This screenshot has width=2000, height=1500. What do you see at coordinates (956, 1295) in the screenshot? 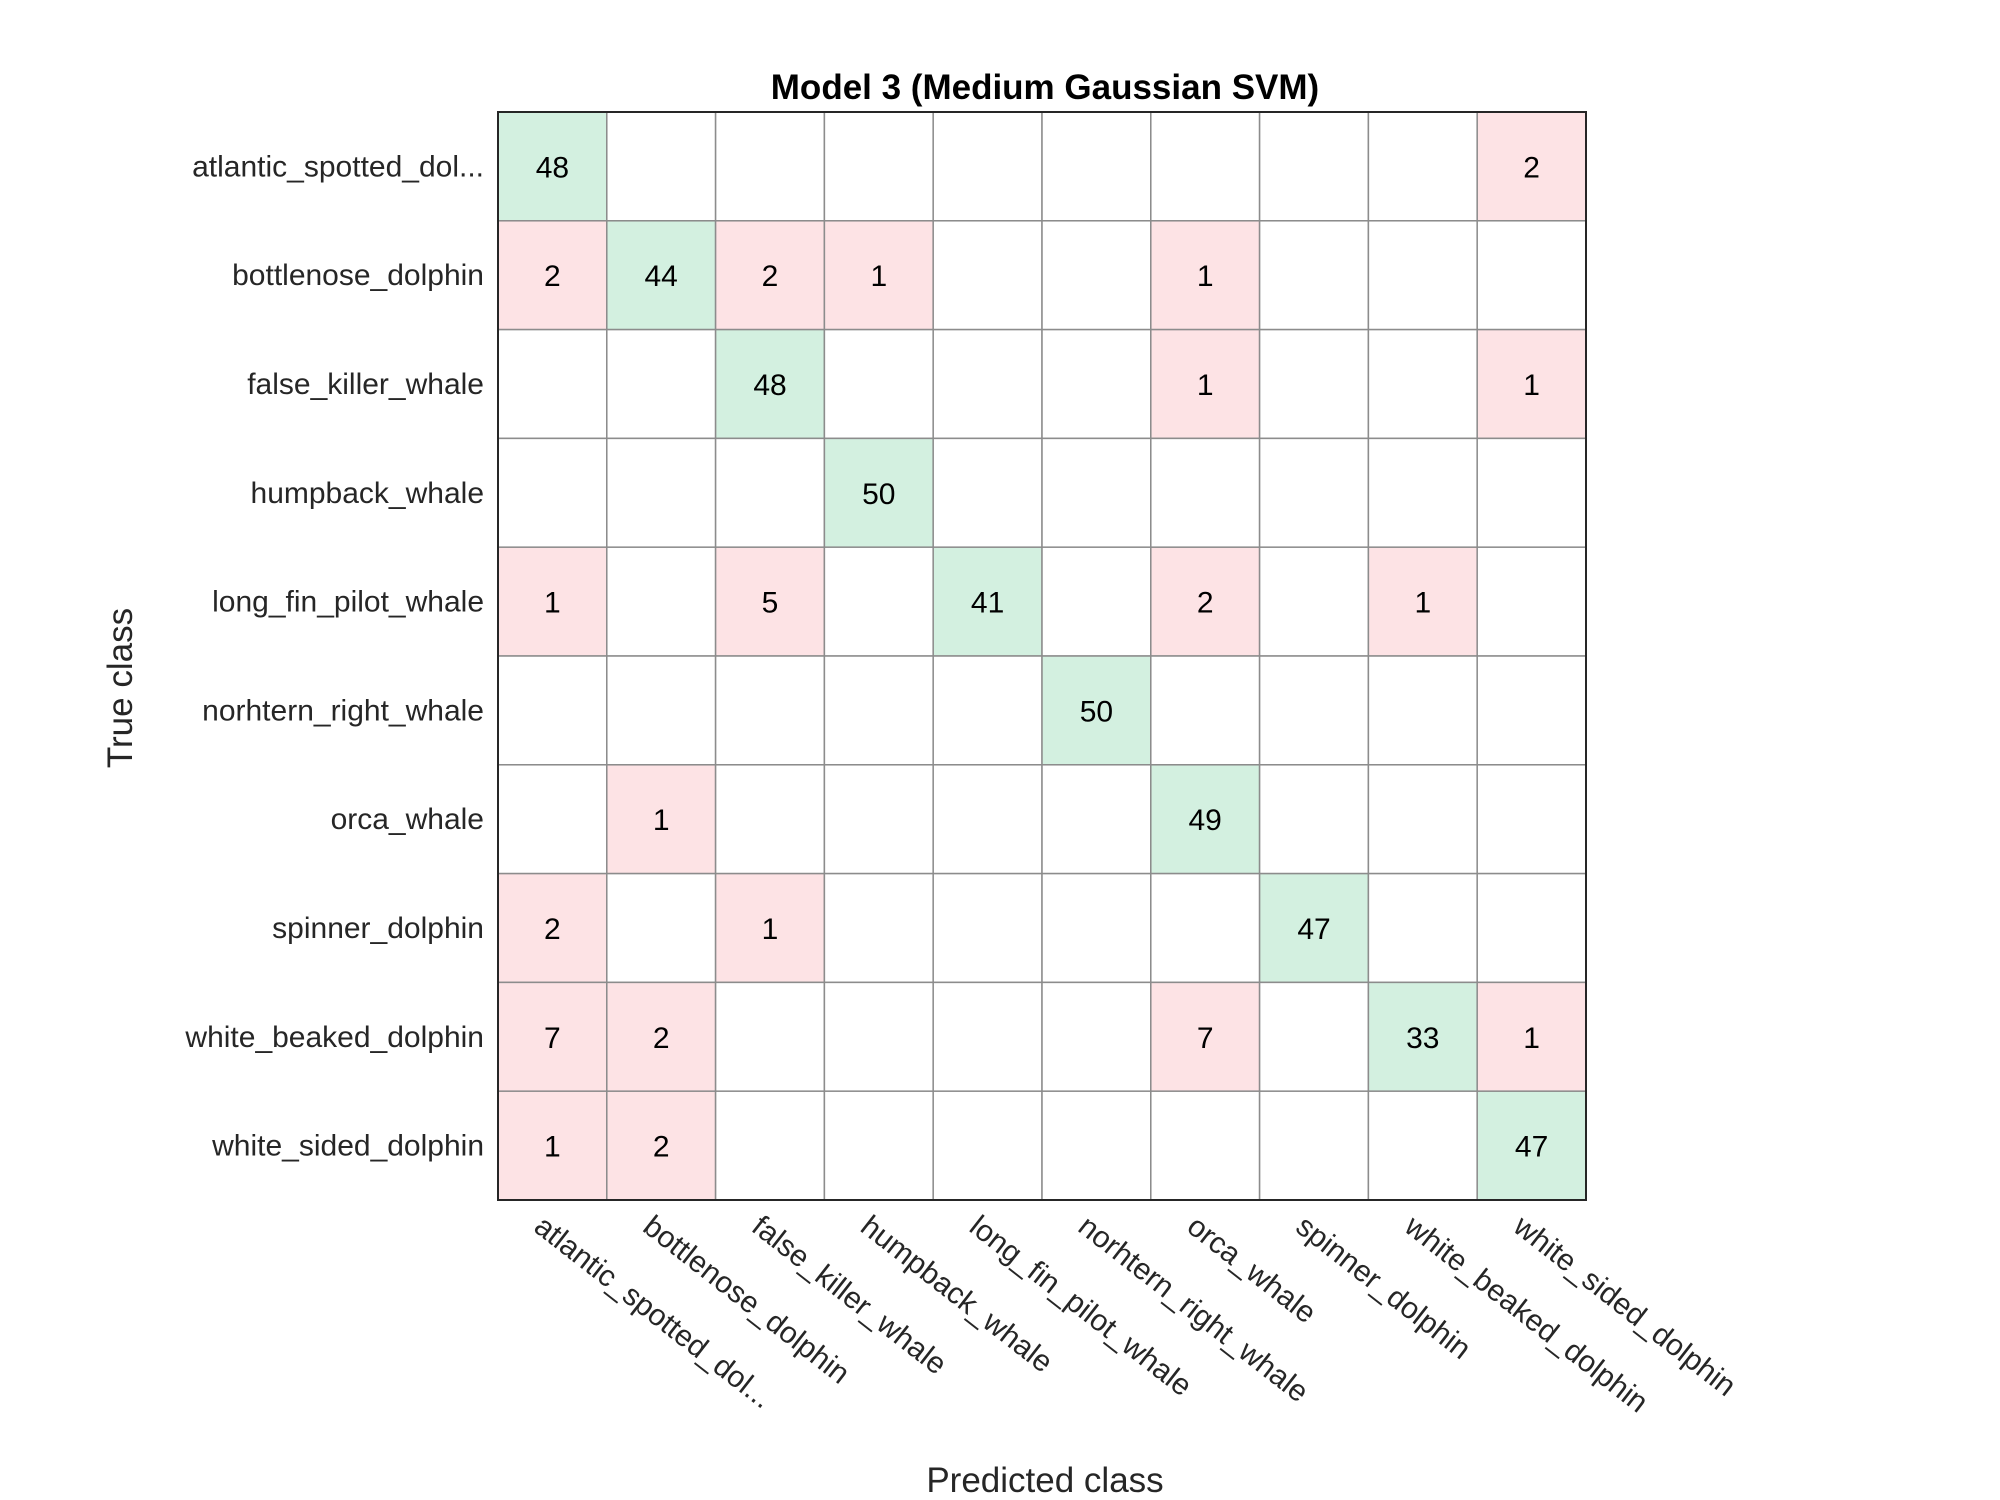
I see `x-tick-label: humpback_whale` at bounding box center [956, 1295].